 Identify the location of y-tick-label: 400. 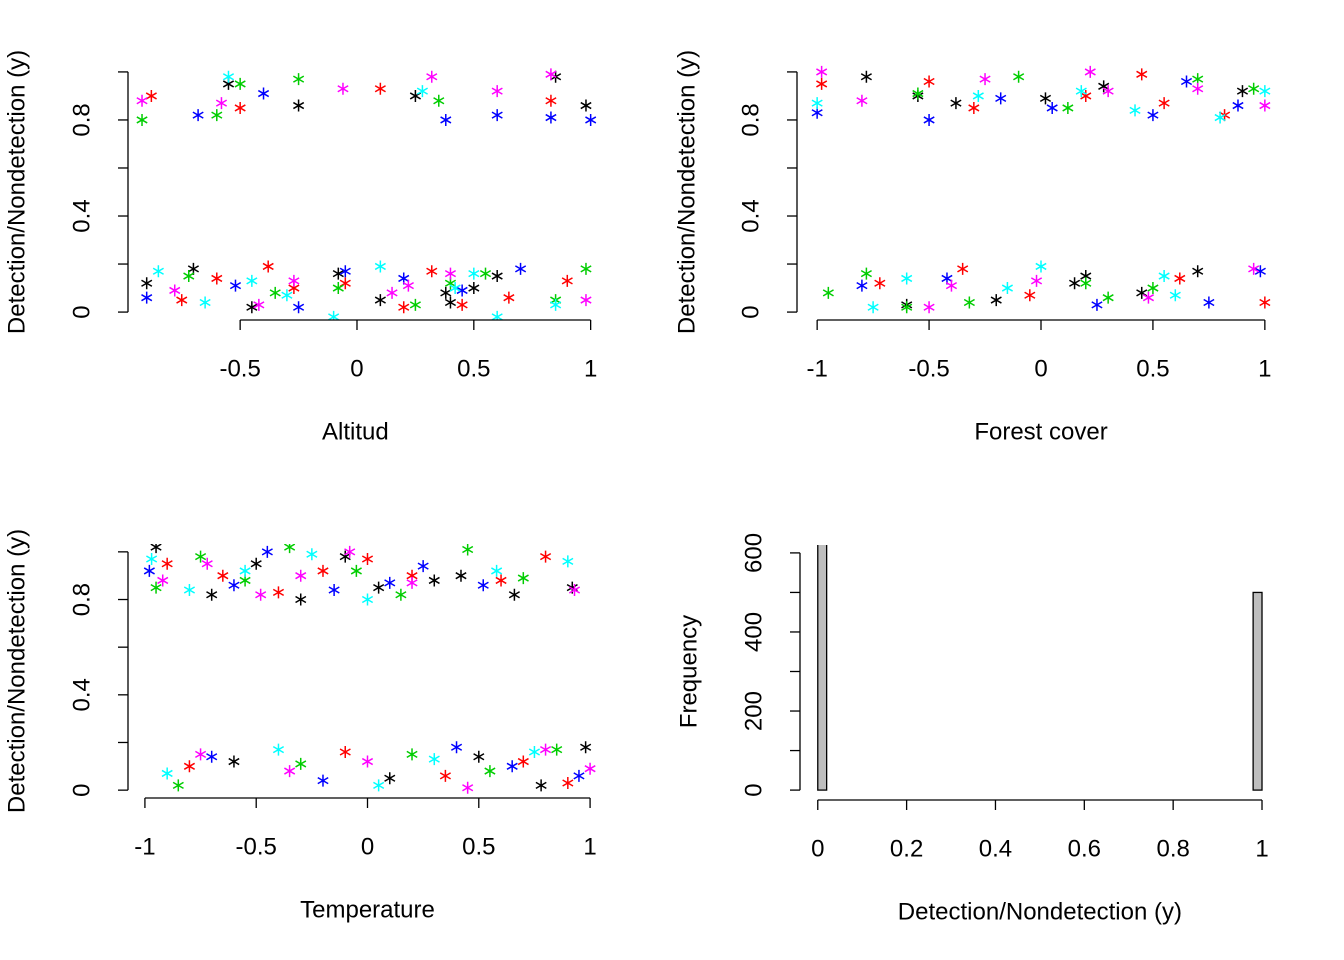
(753, 632).